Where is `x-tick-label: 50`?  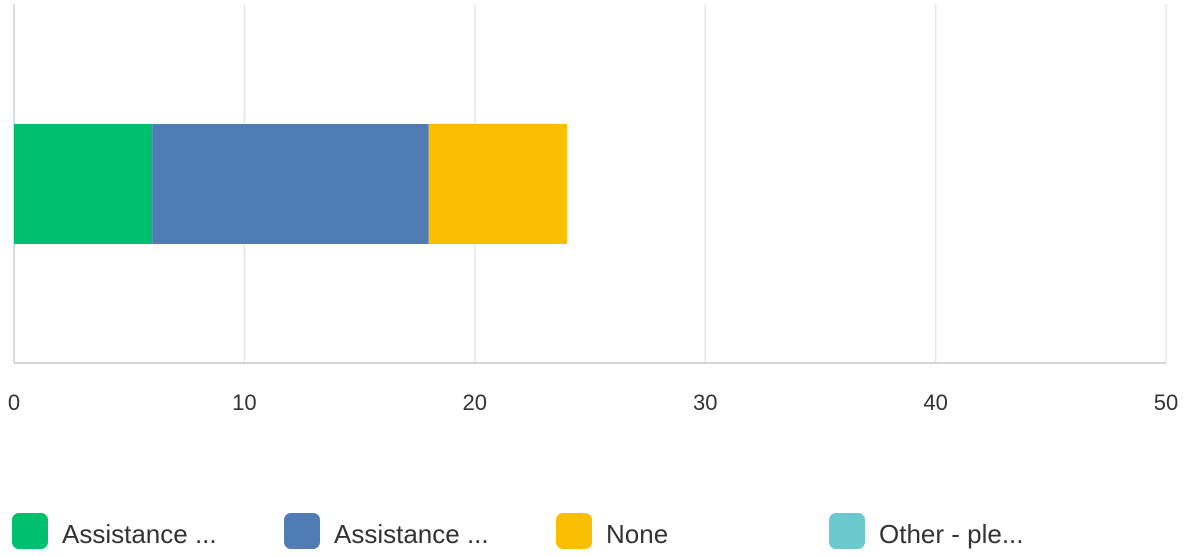 x-tick-label: 50 is located at coordinates (1166, 402).